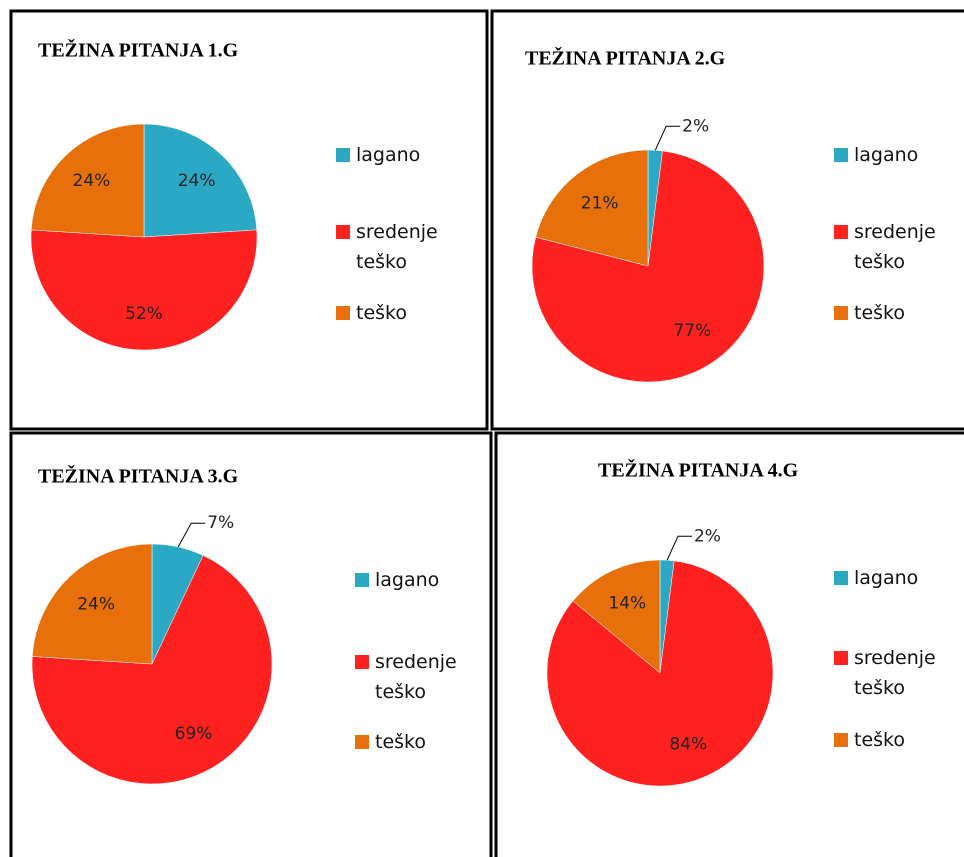 The height and width of the screenshot is (857, 964). Describe the element at coordinates (625, 58) in the screenshot. I see `chart-title: TEŽINA PITANJA 2.G` at that location.